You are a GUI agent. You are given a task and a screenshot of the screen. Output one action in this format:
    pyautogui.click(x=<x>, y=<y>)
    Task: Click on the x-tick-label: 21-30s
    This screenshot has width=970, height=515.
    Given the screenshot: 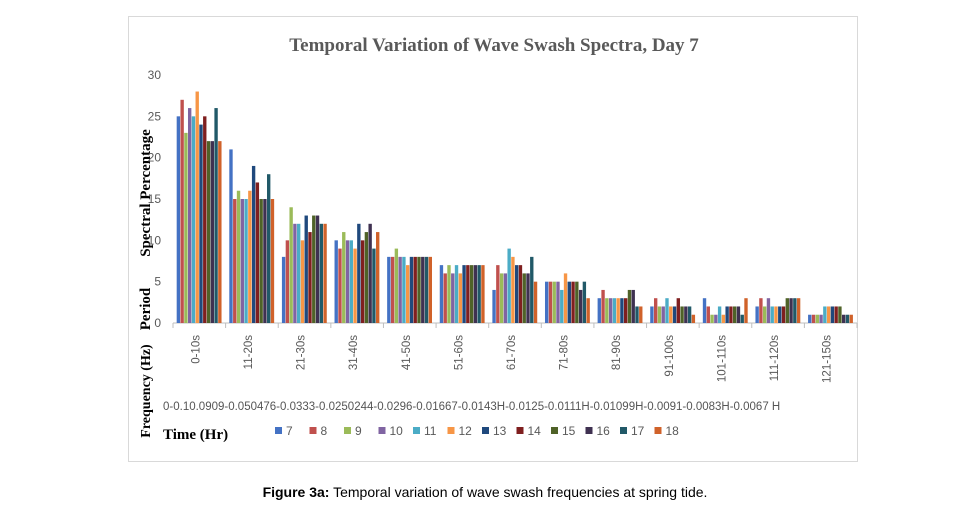 What is the action you would take?
    pyautogui.click(x=302, y=352)
    